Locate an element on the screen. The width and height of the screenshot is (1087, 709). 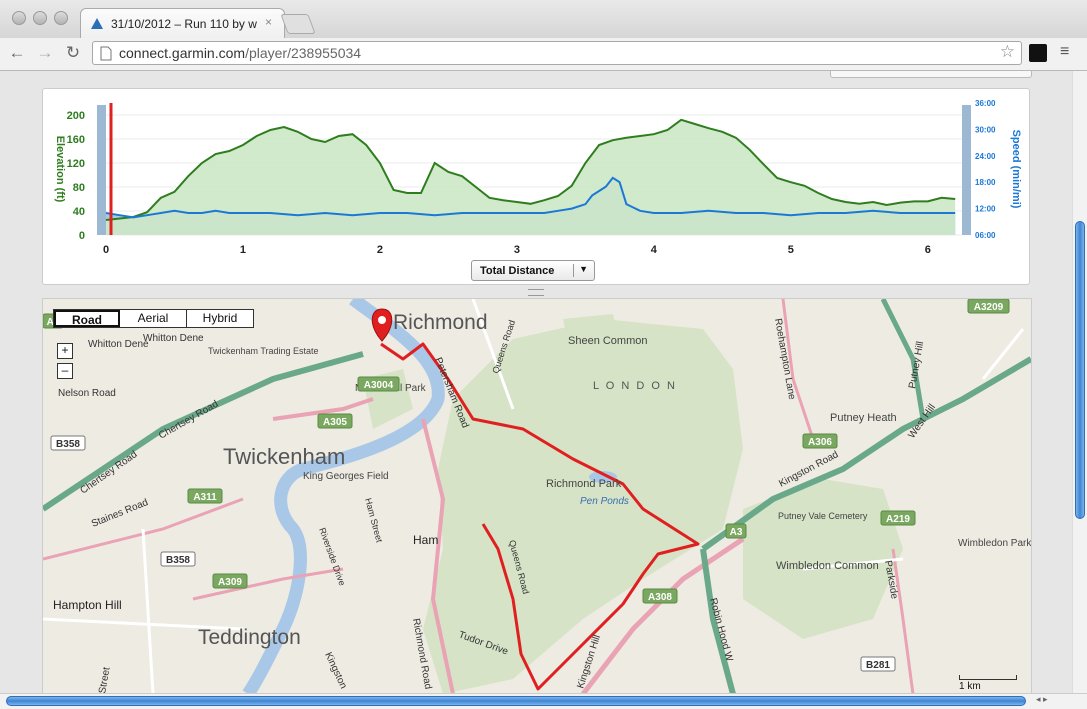
vertical-scrollbar is located at coordinates (1079, 382).